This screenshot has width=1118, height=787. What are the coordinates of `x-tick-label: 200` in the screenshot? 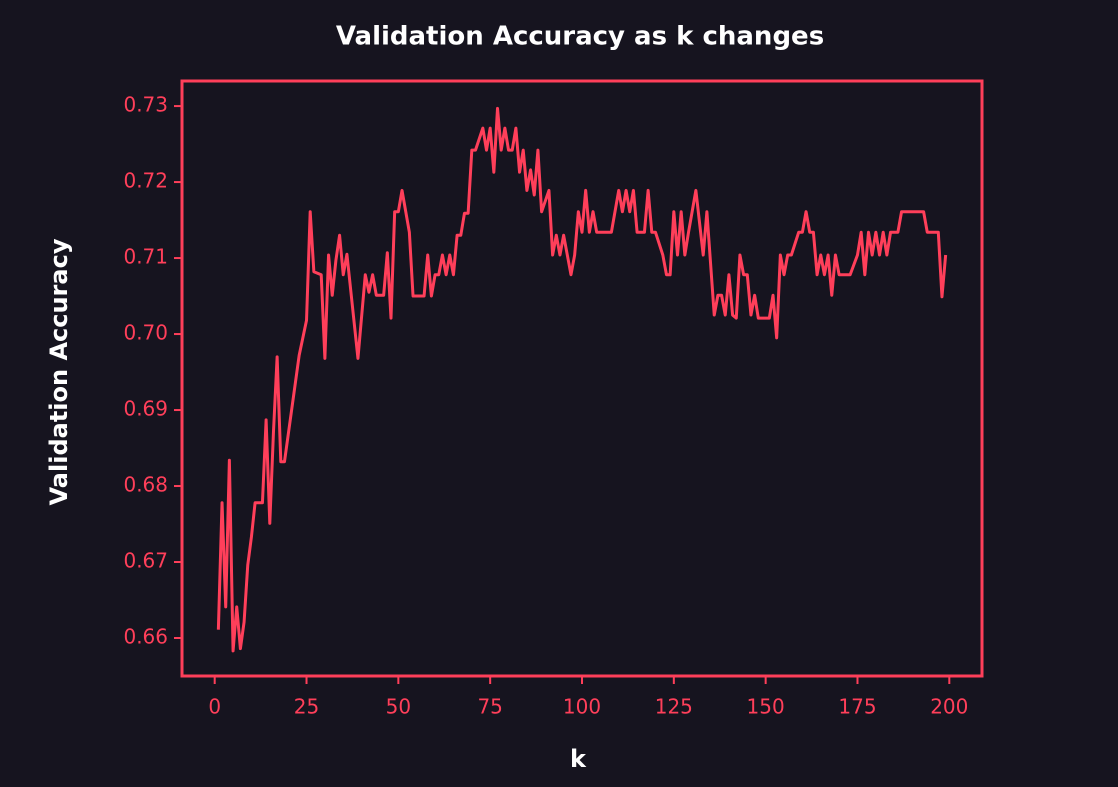 It's located at (949, 707).